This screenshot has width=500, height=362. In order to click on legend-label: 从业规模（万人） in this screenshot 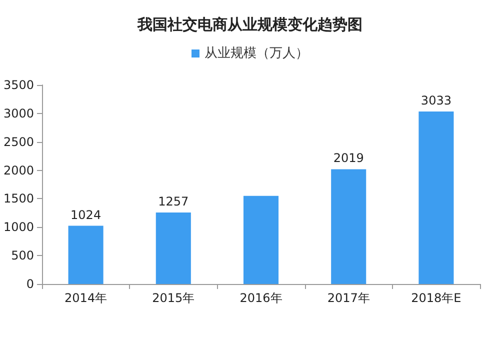, I will do `click(256, 53)`.